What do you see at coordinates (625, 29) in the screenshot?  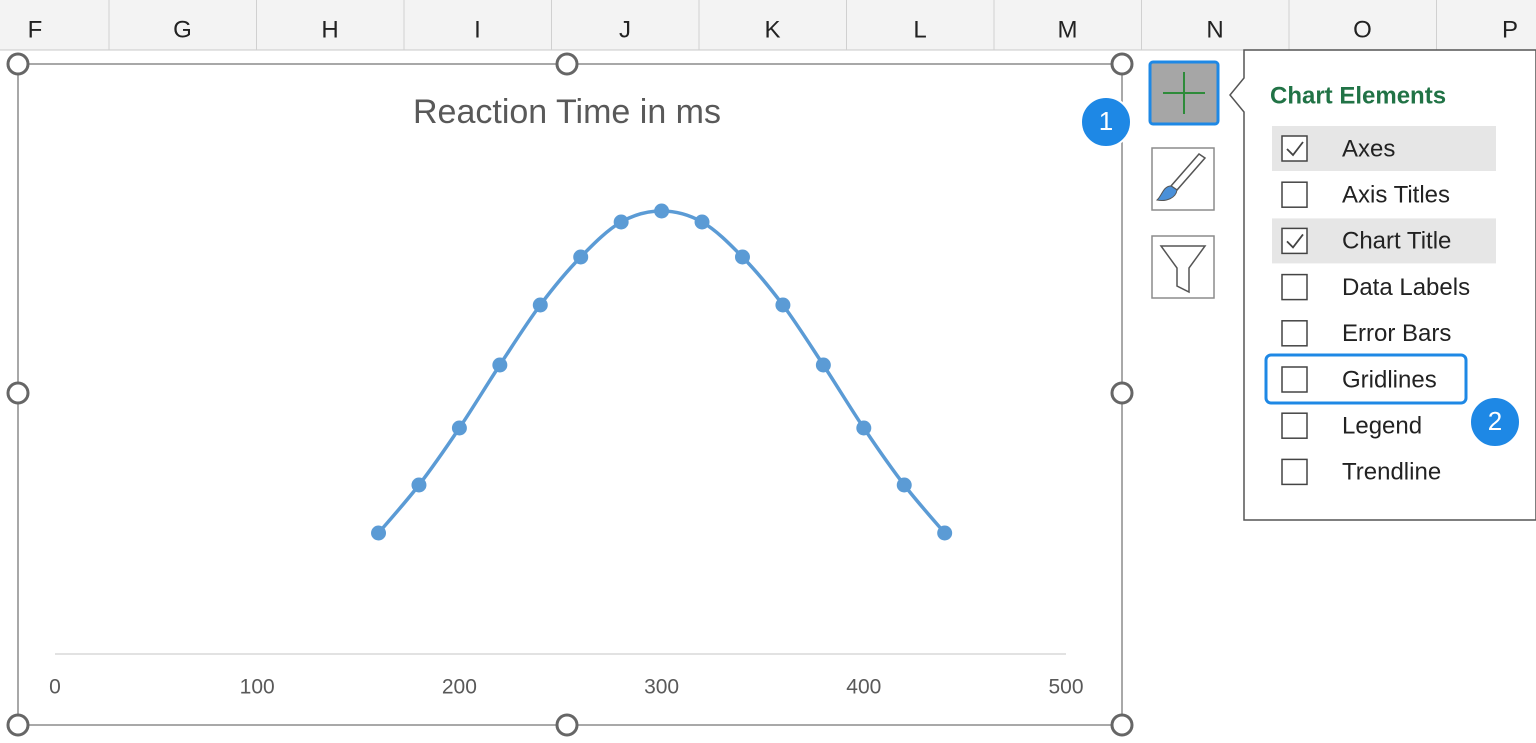 I see `column-header: J` at bounding box center [625, 29].